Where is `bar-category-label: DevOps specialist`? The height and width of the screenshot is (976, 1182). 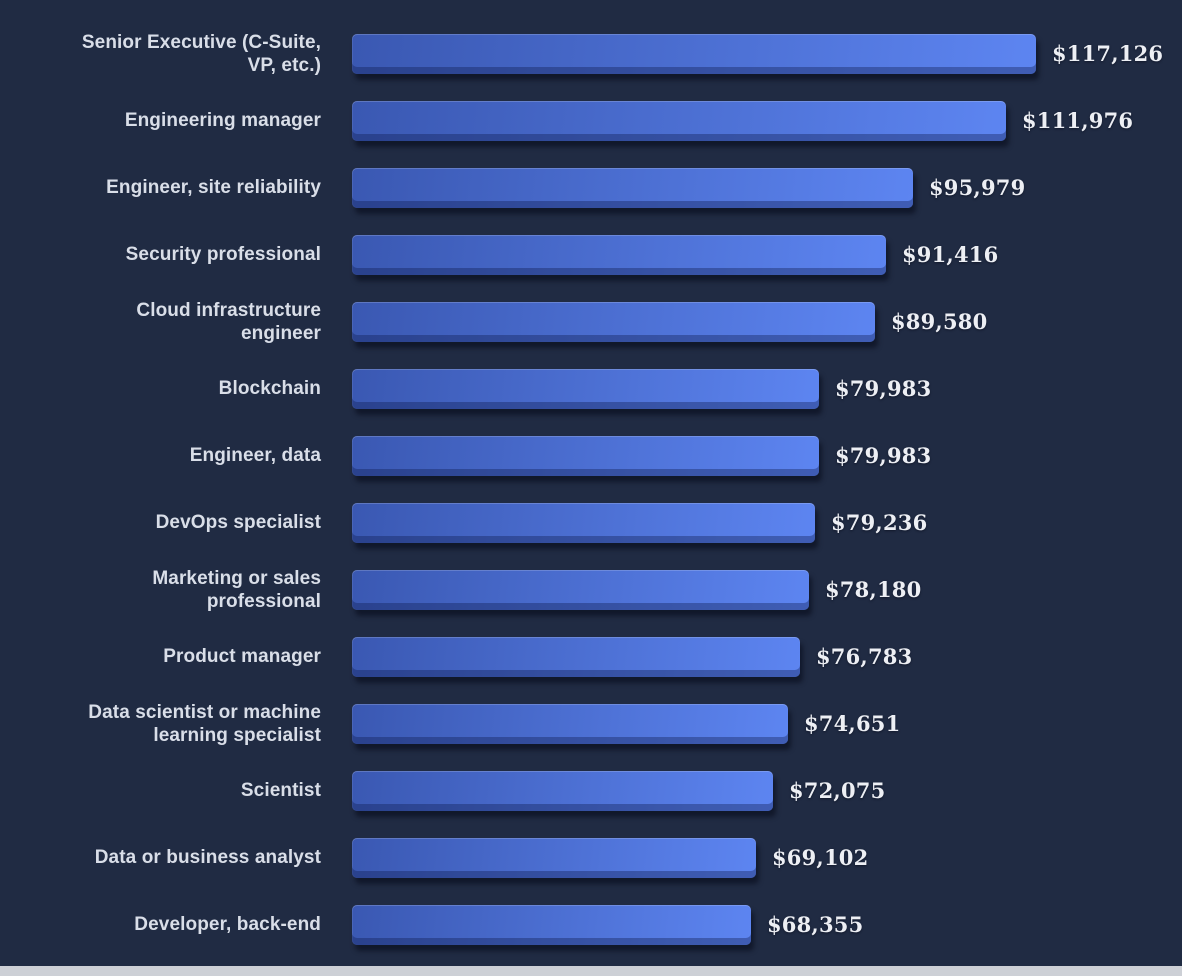
bar-category-label: DevOps specialist is located at coordinates (238, 522).